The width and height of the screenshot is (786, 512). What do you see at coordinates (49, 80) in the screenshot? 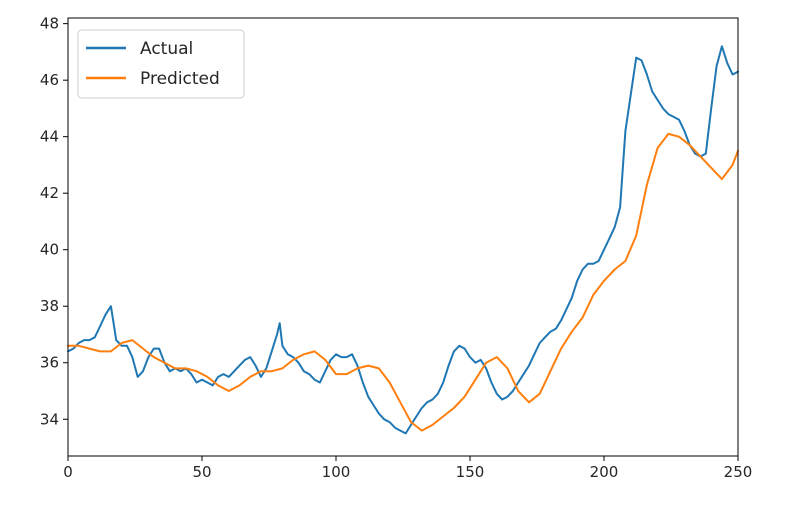
I see `y-tick-label: 46` at bounding box center [49, 80].